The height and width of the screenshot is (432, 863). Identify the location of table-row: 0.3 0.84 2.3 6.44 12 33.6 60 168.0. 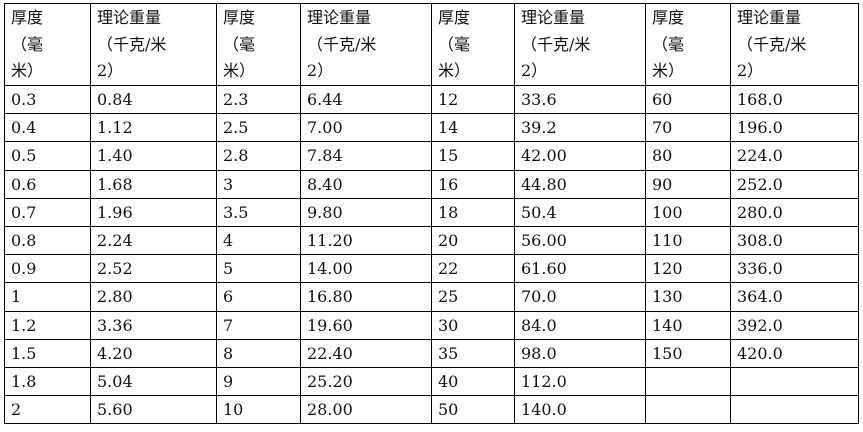
(431, 99).